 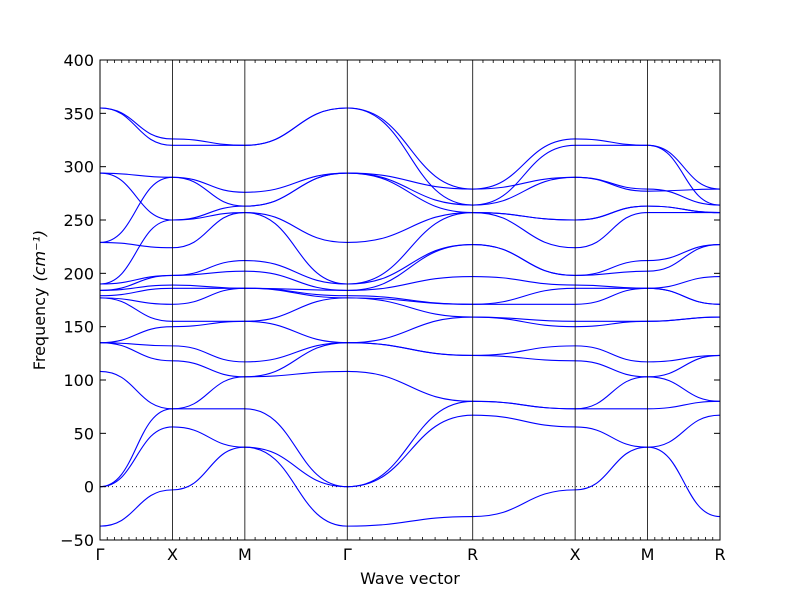 I want to click on y-tick-label: 350, so click(x=78, y=113).